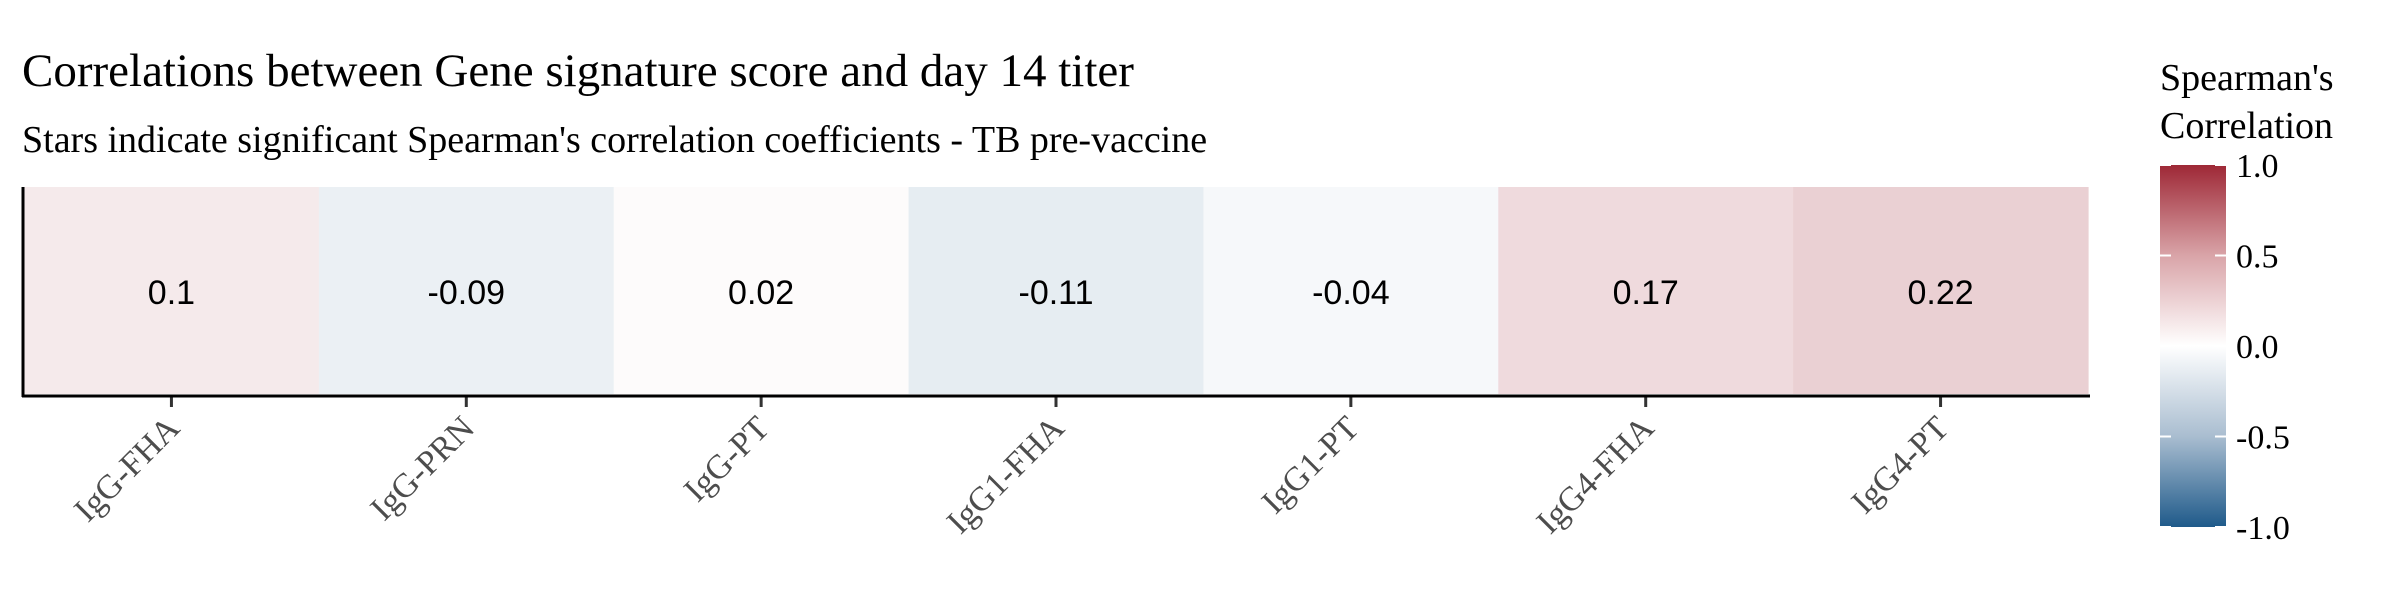 Image resolution: width=2400 pixels, height=600 pixels. I want to click on cell-value-label: 0.1, so click(171, 293).